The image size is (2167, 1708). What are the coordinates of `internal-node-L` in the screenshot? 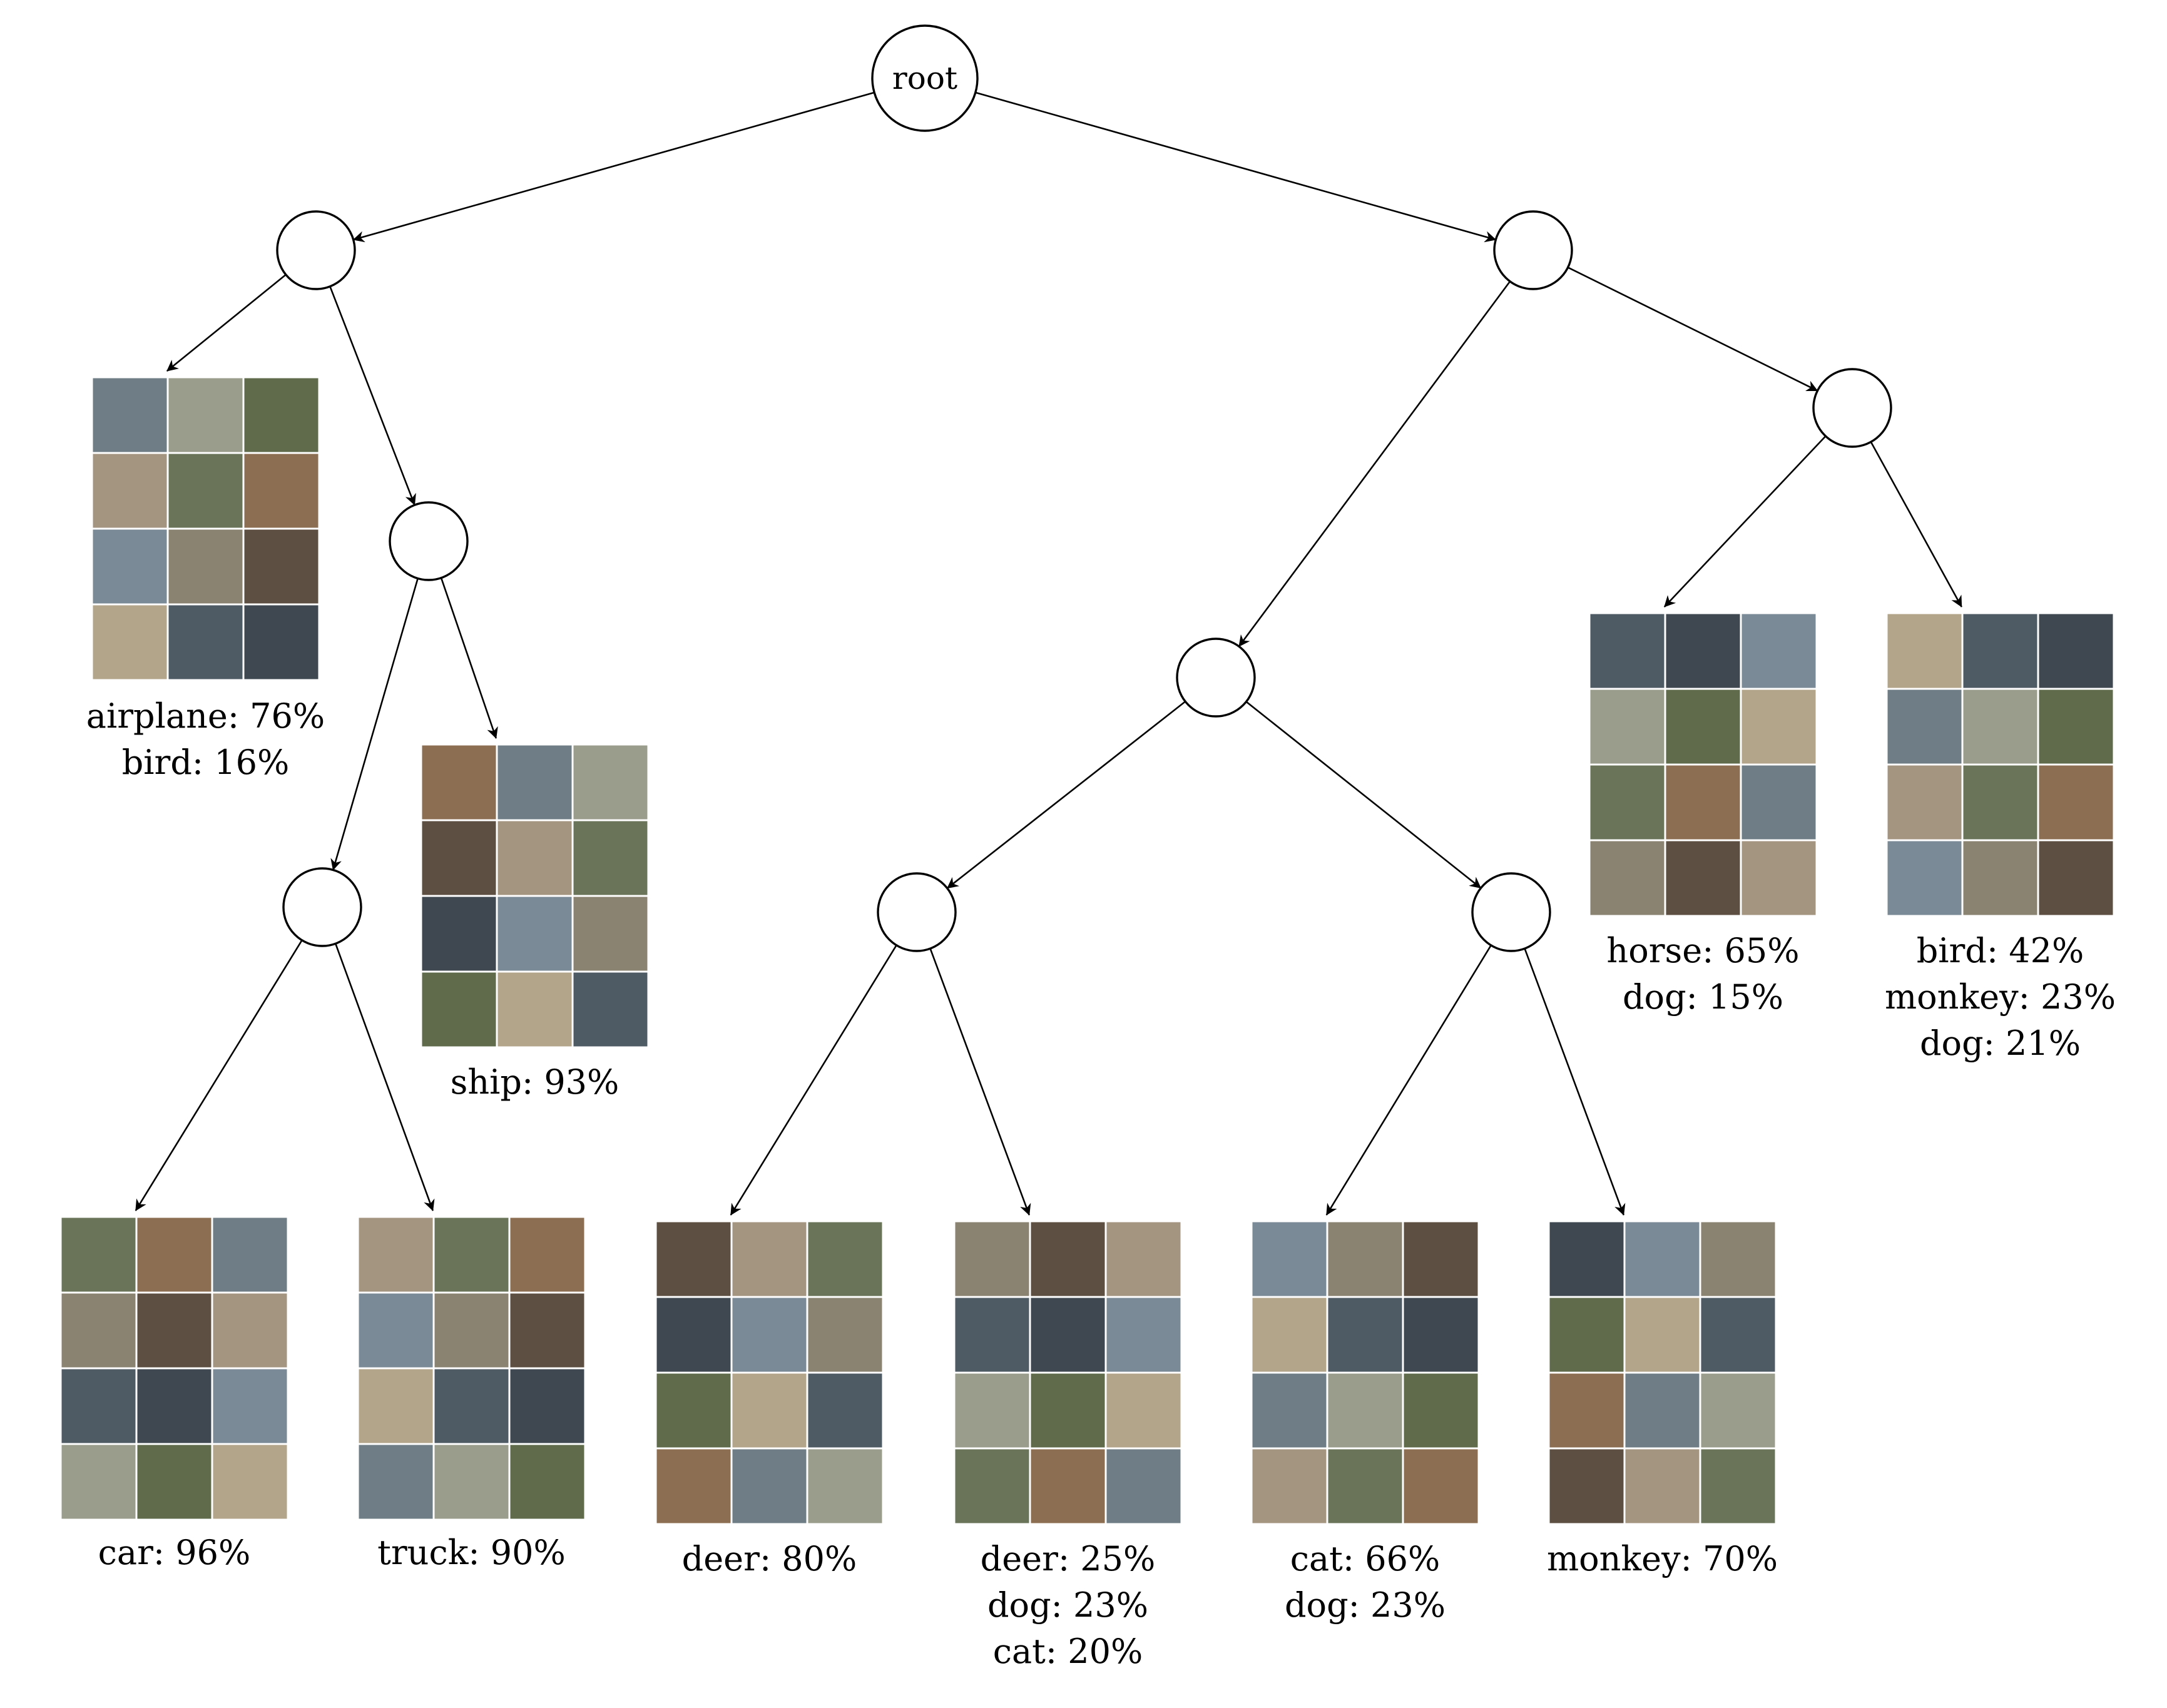 It's located at (316, 250).